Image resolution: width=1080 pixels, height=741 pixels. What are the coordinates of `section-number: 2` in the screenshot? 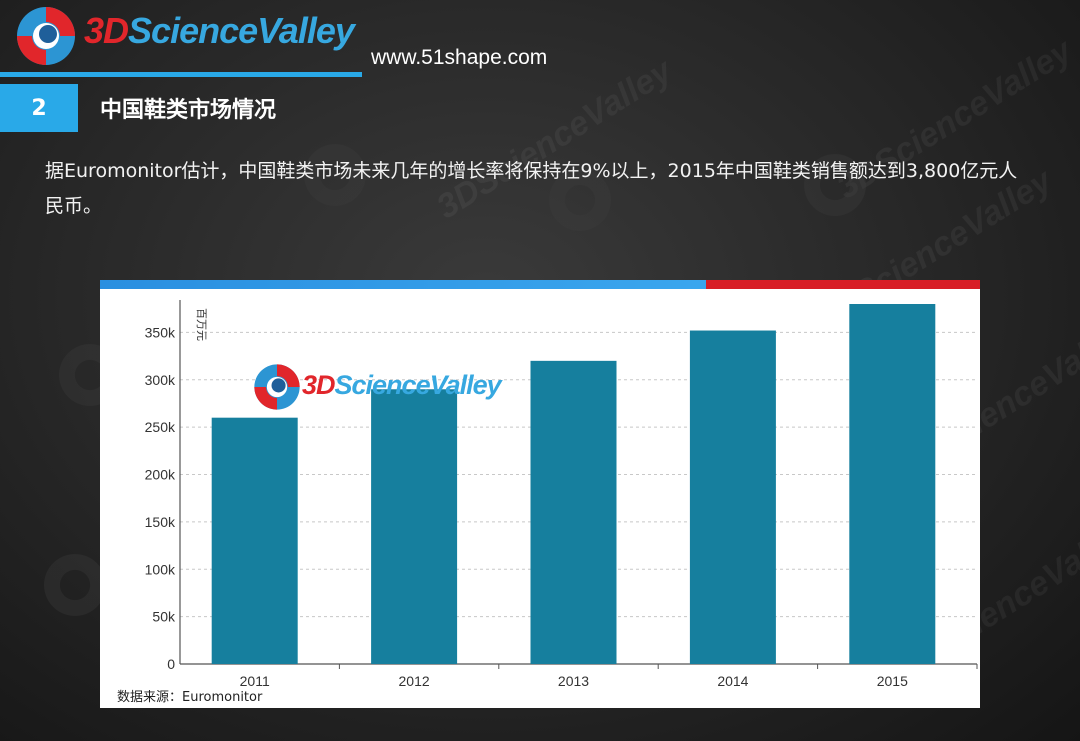 It's located at (39, 108).